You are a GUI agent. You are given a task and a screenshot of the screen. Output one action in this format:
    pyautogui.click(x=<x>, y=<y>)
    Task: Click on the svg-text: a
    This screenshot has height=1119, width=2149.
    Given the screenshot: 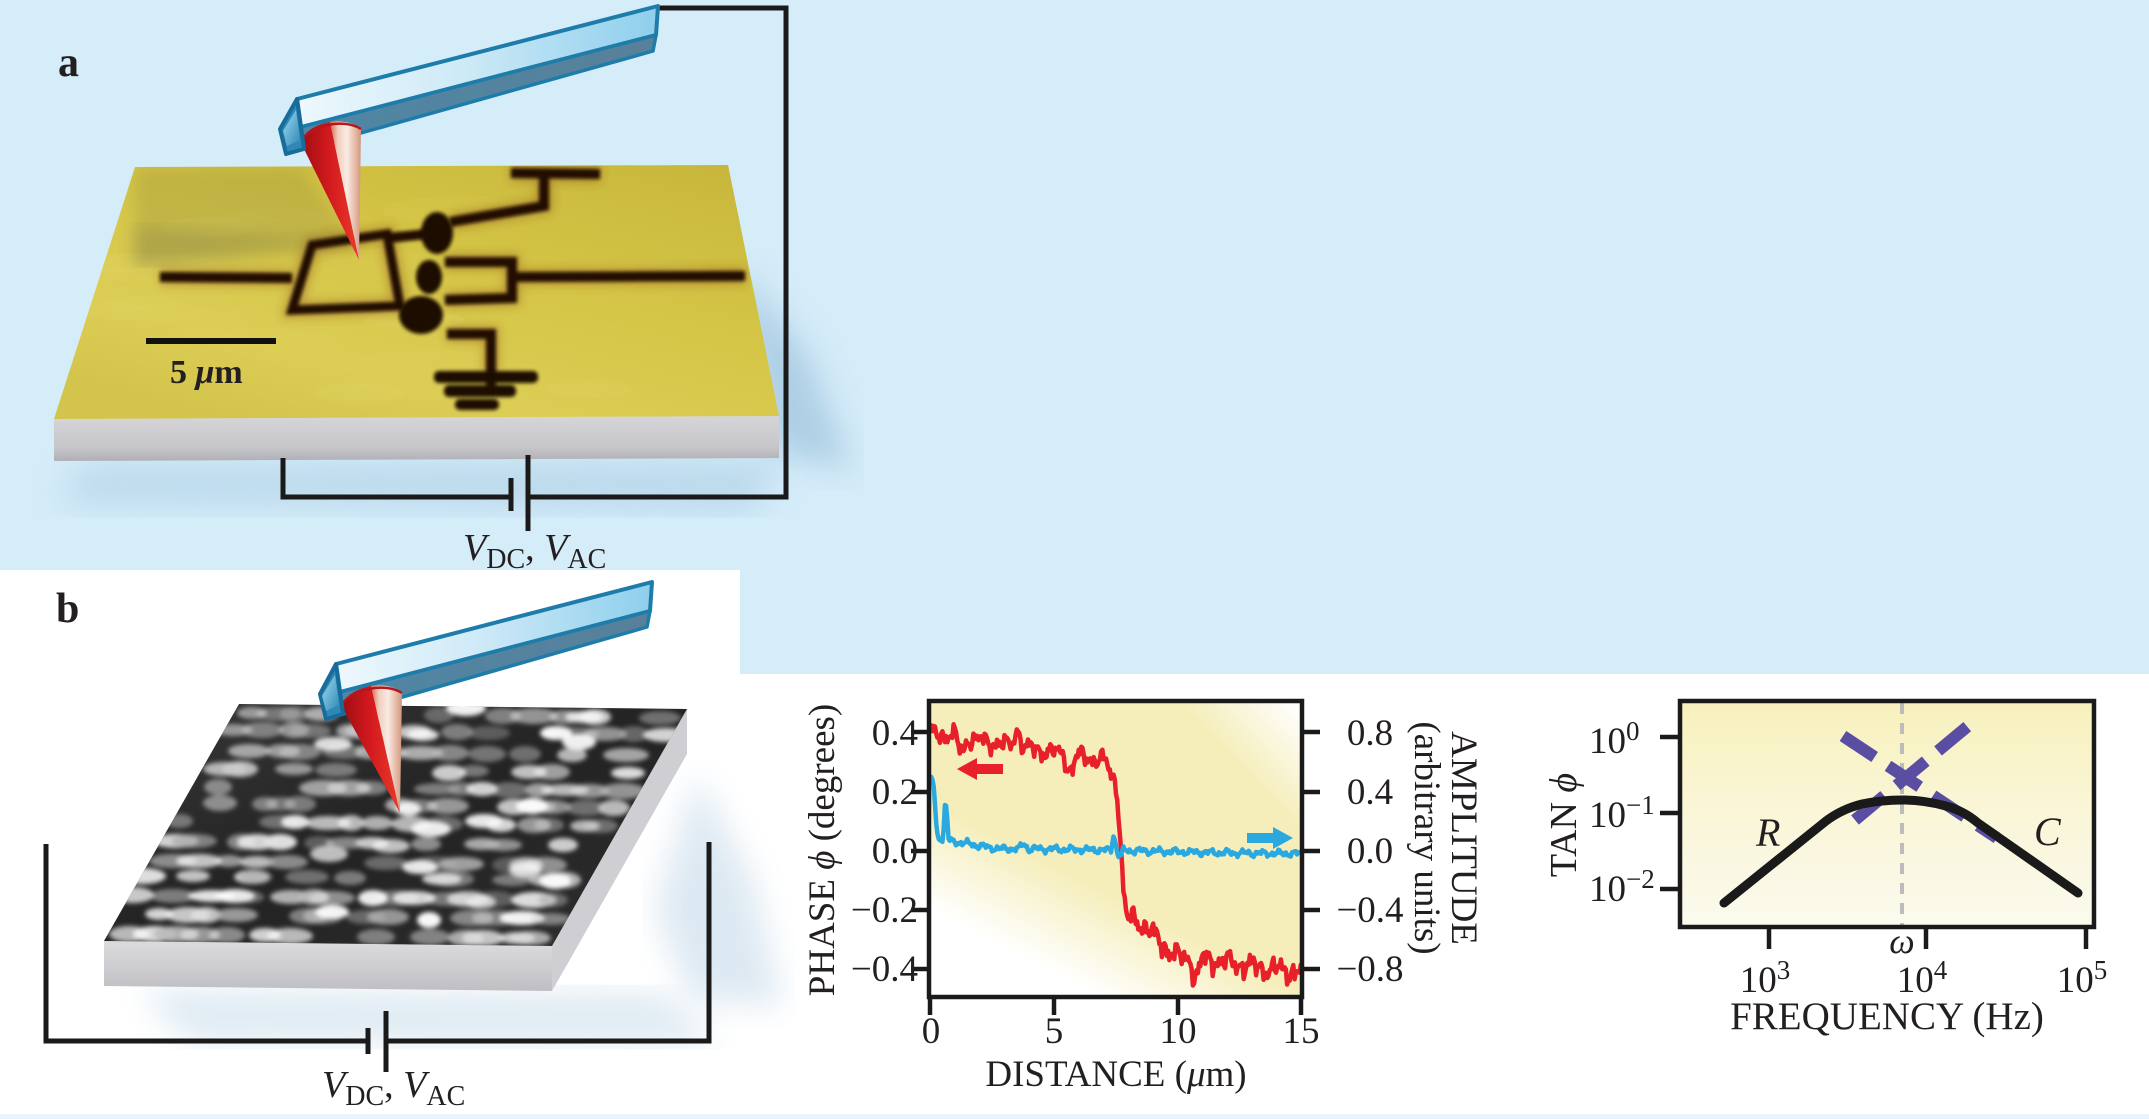 What is the action you would take?
    pyautogui.click(x=68, y=63)
    